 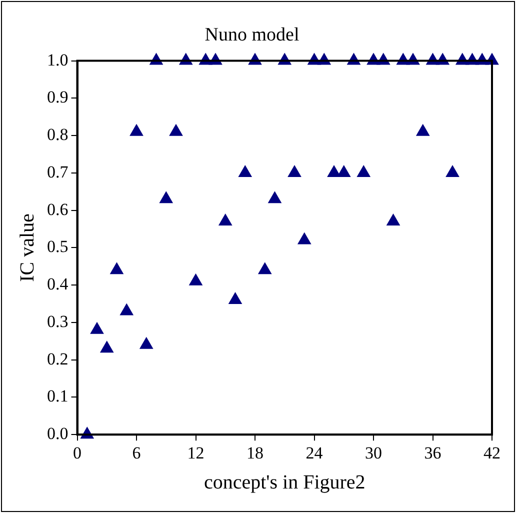 I want to click on x-tick-label: 12, so click(x=195, y=452).